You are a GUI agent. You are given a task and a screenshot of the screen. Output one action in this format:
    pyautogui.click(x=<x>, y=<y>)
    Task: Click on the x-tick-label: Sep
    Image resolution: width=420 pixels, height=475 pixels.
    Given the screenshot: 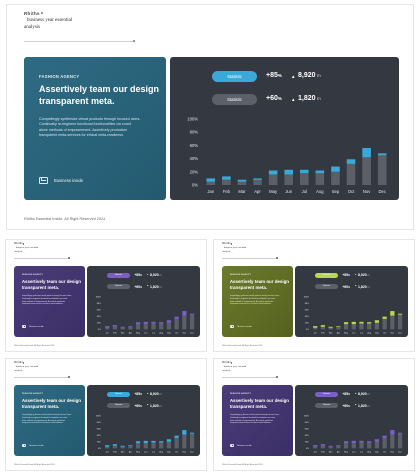 What is the action you would take?
    pyautogui.click(x=377, y=333)
    